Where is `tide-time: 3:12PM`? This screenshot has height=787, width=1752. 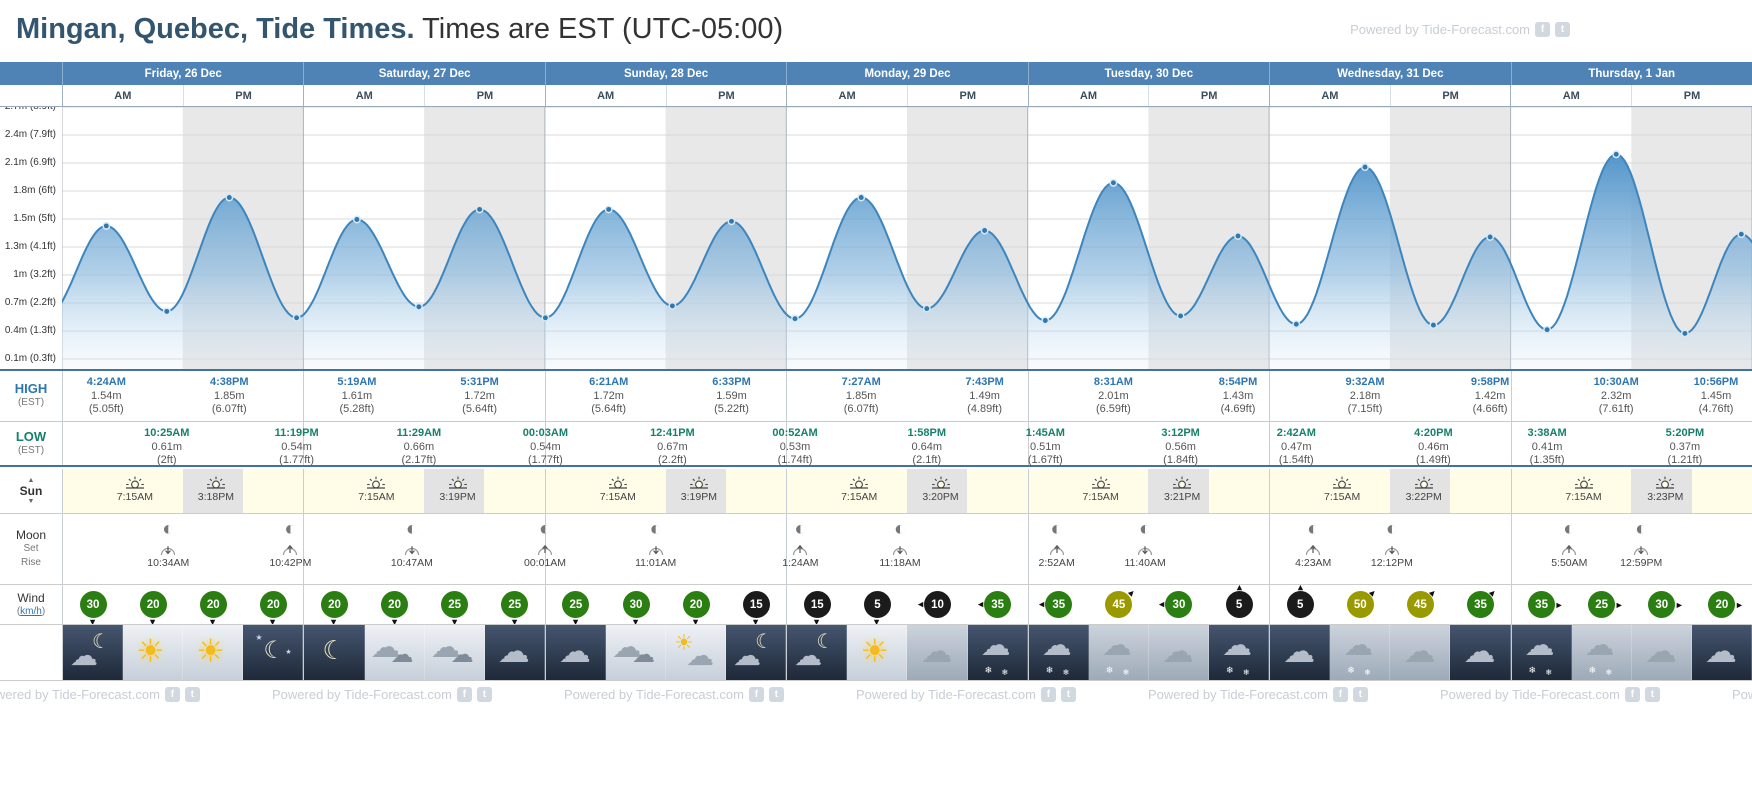
tide-time: 3:12PM is located at coordinates (1180, 433).